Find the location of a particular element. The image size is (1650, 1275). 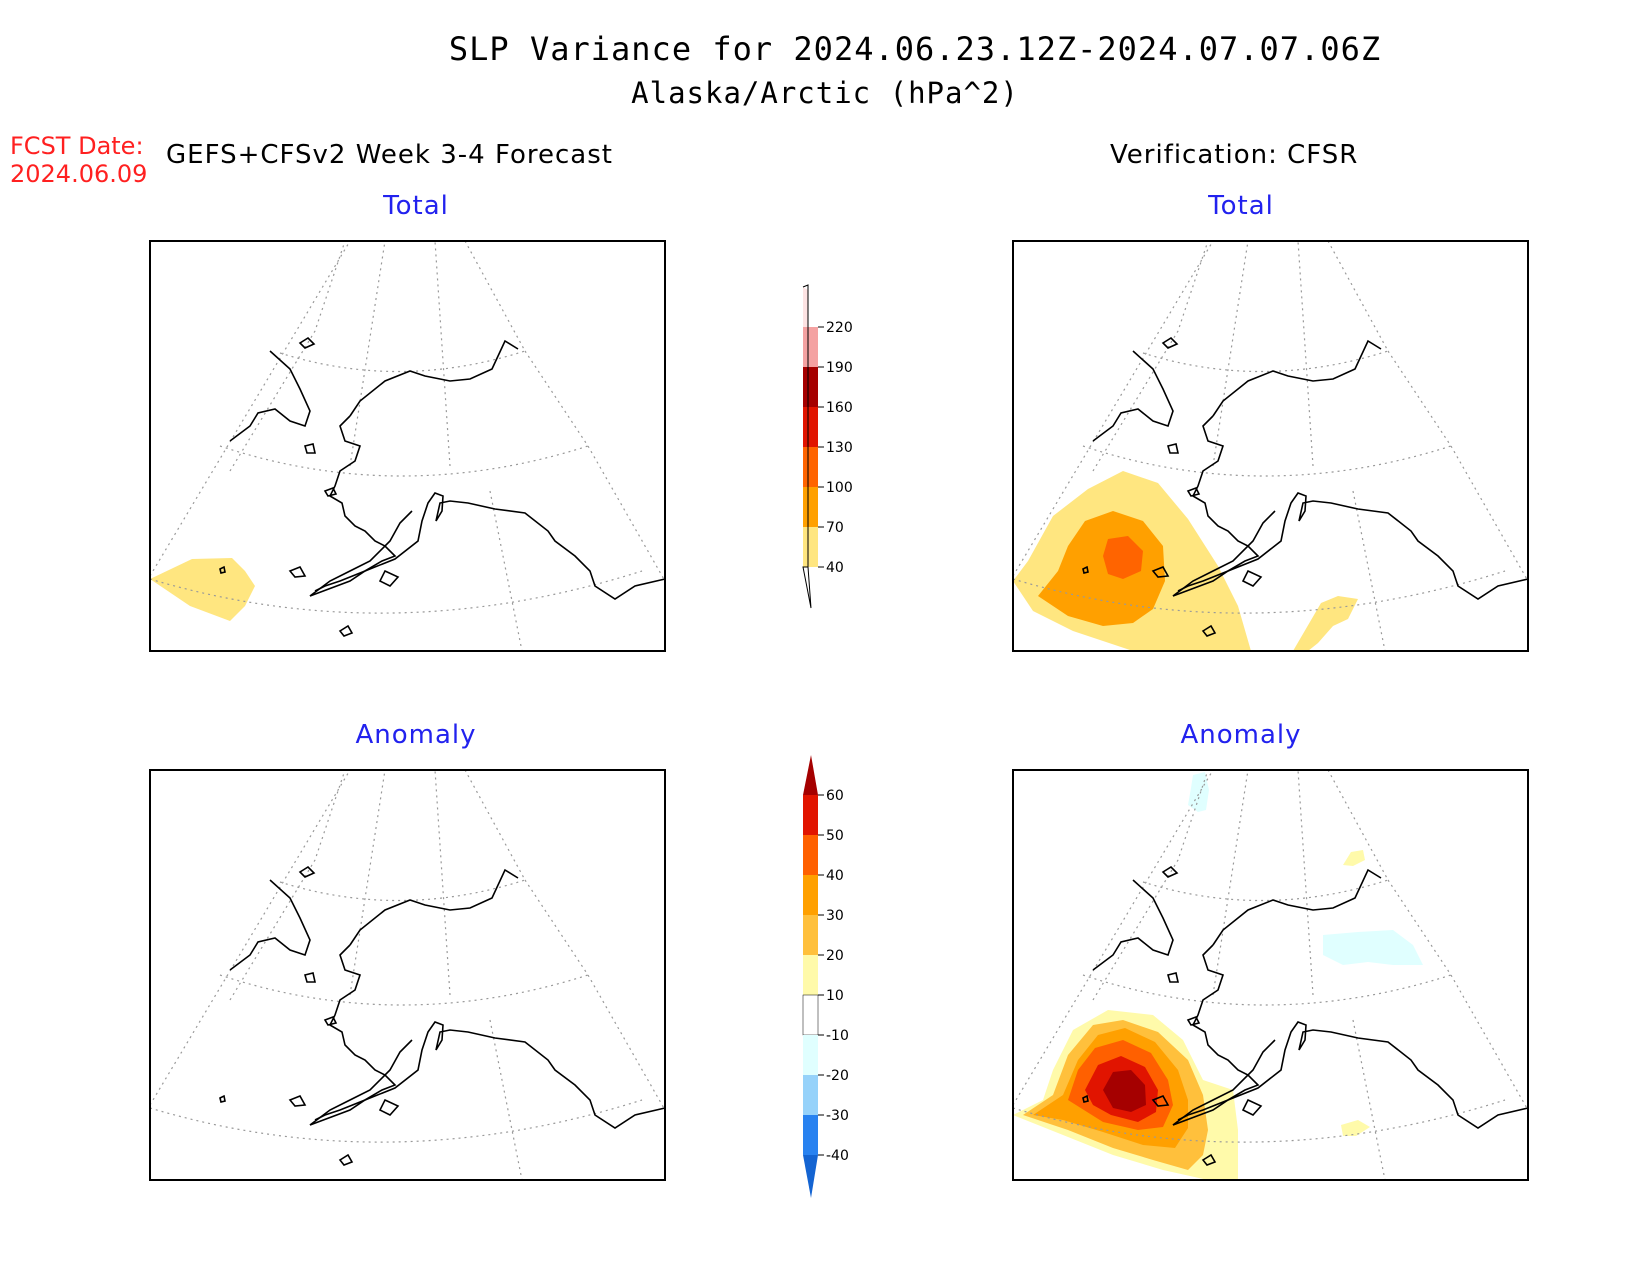

left-column-title: GEFS+CFSv2 Week 3-4 Forecast is located at coordinates (389, 155).